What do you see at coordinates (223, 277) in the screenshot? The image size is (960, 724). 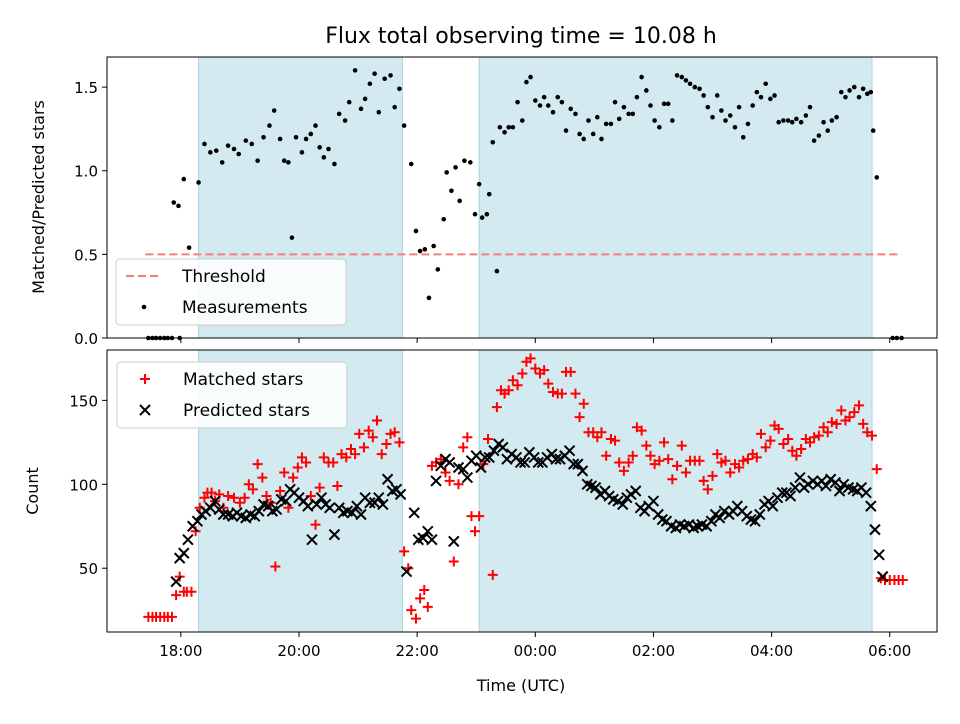 I see `legend-label: Threshold` at bounding box center [223, 277].